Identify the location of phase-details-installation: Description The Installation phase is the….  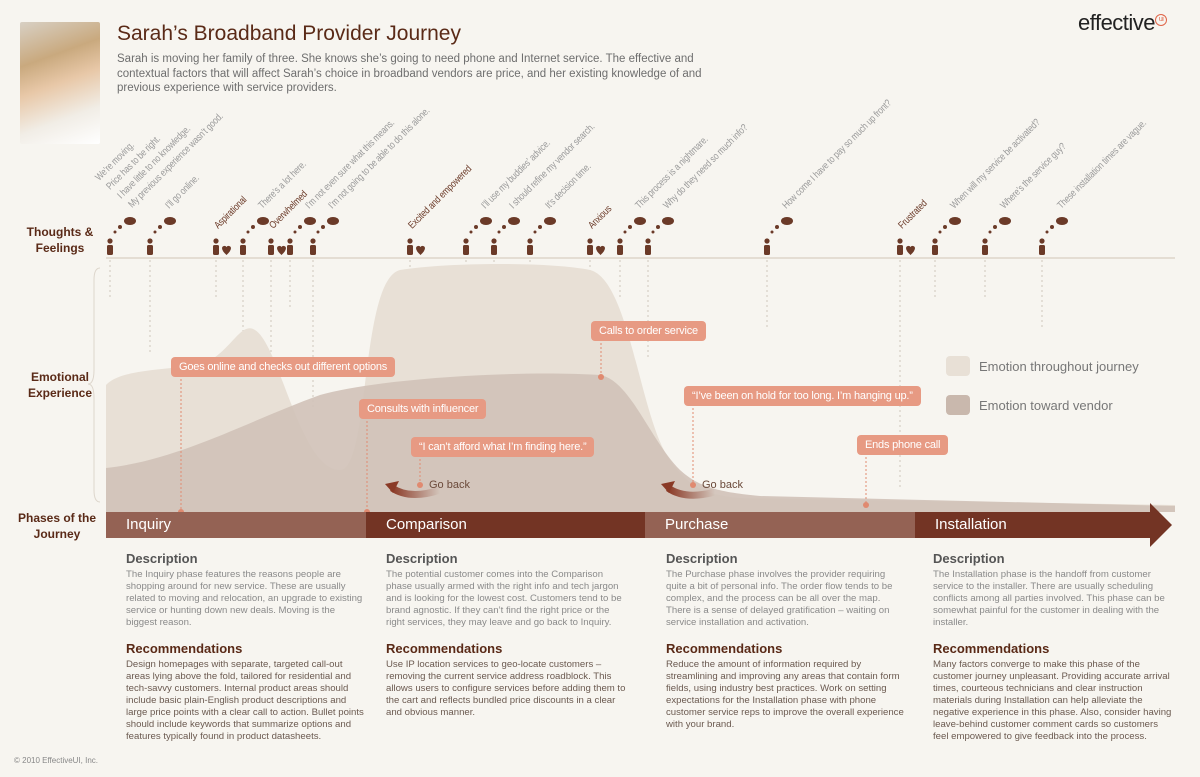
(1053, 647).